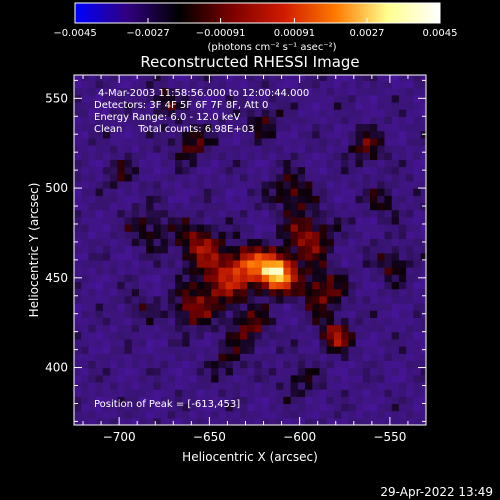 The image size is (500, 500). I want to click on info-line-time: 4-Mar-2003 11:58:56.000 to 12:00:44.000, so click(203, 93).